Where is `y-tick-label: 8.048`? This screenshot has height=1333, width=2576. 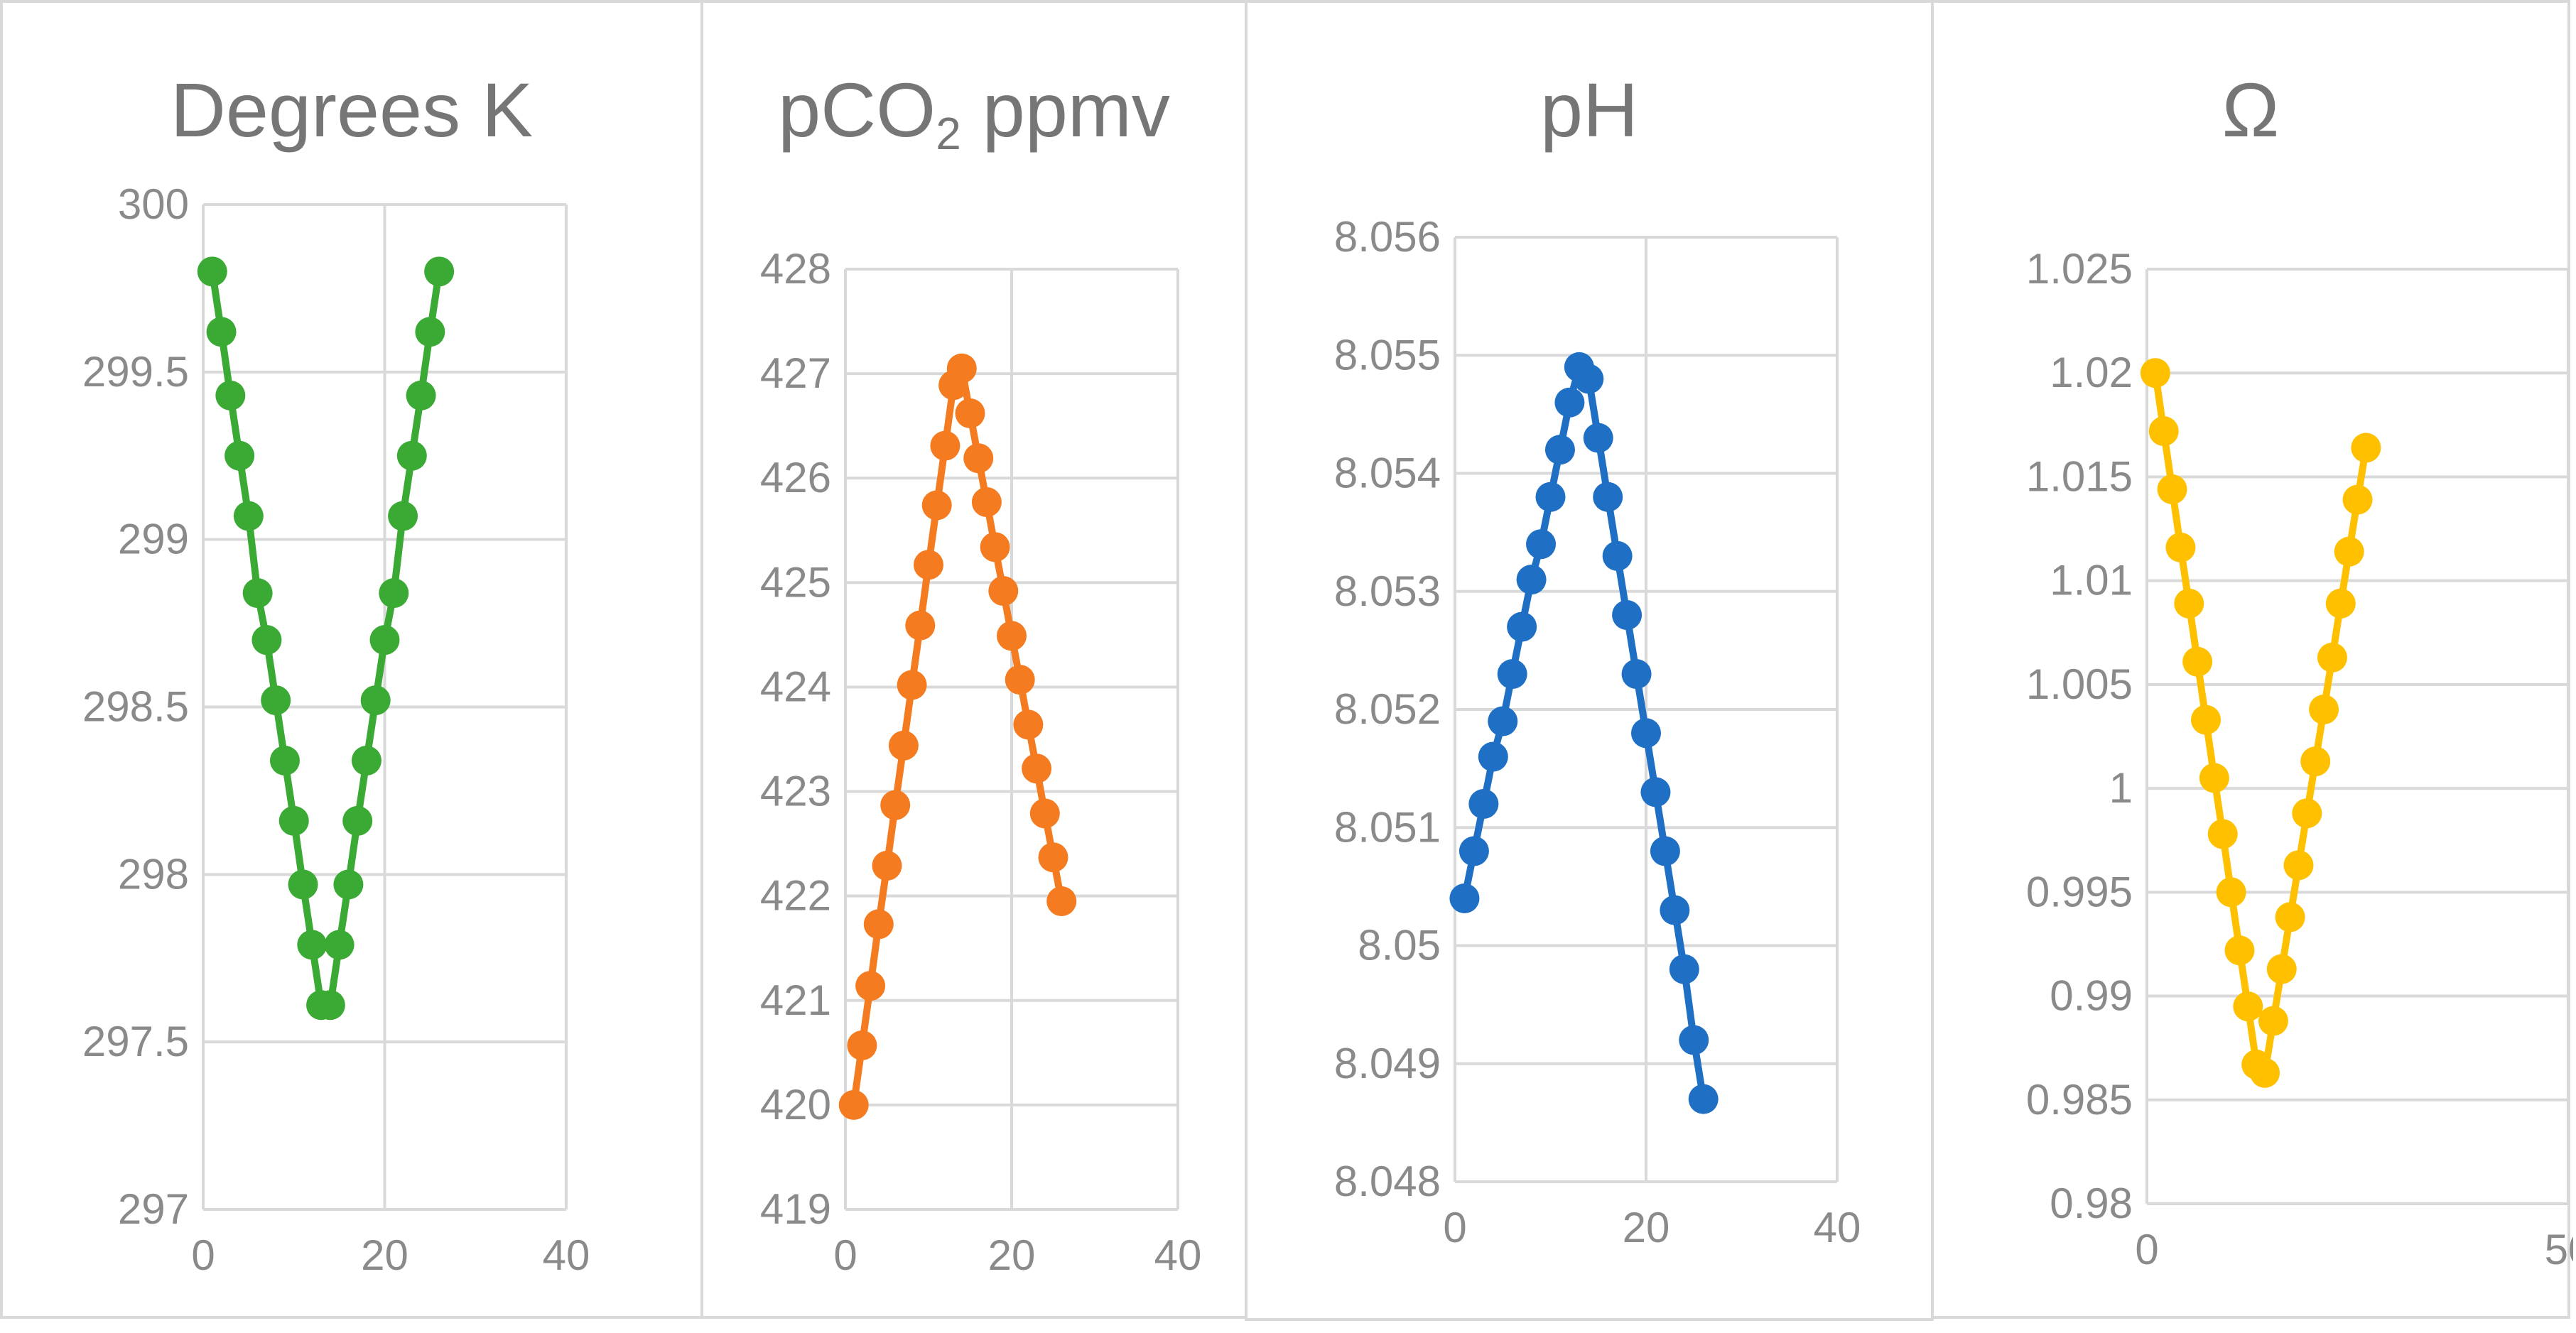 y-tick-label: 8.048 is located at coordinates (1387, 1181).